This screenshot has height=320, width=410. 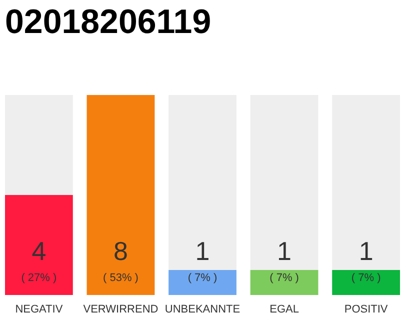 I want to click on x-tick-label: VERWIRREND, so click(x=120, y=310).